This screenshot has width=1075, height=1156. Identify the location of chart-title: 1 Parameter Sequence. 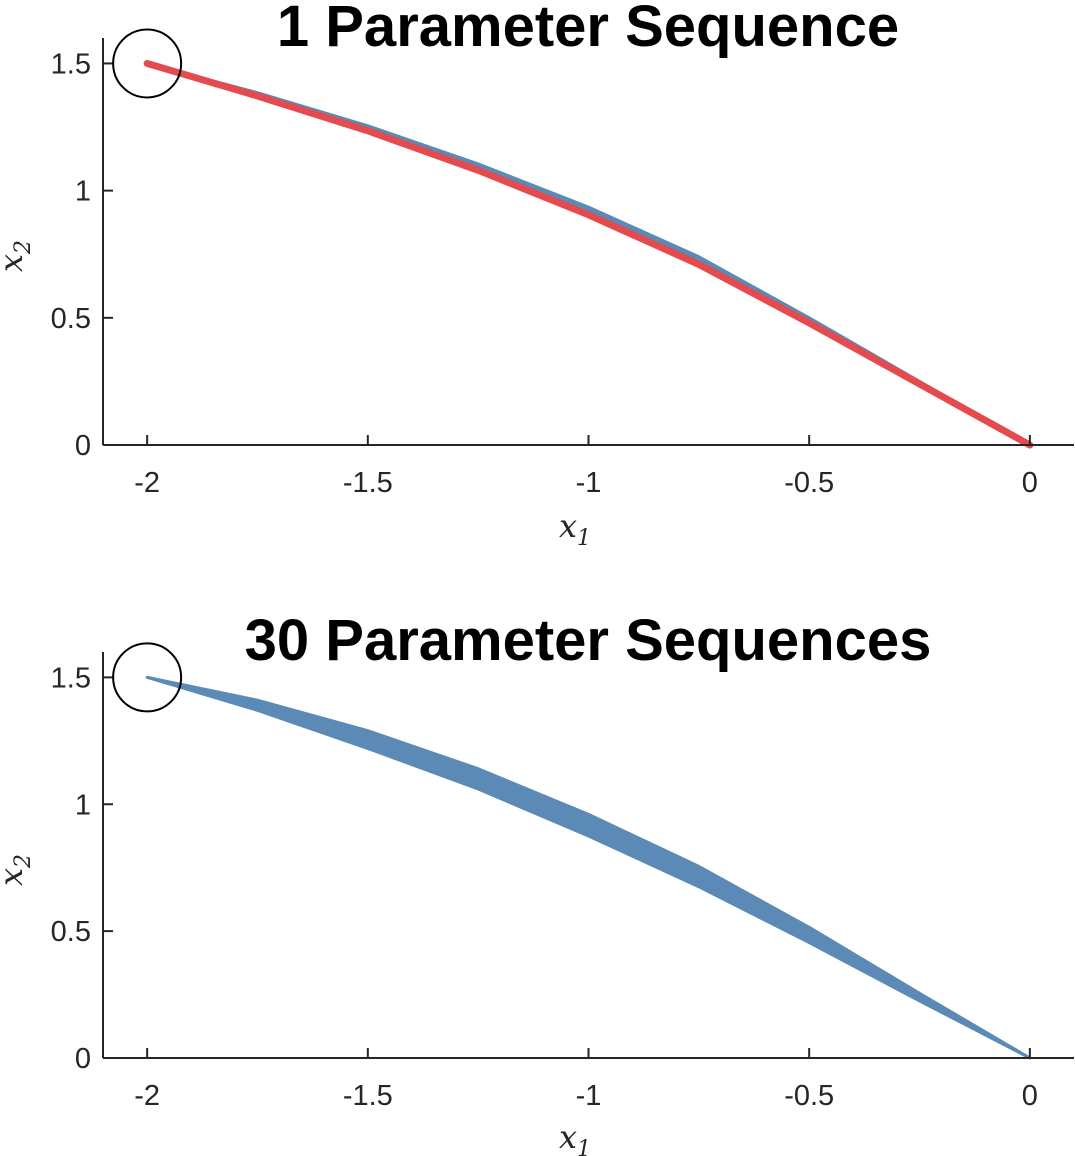
(588, 29).